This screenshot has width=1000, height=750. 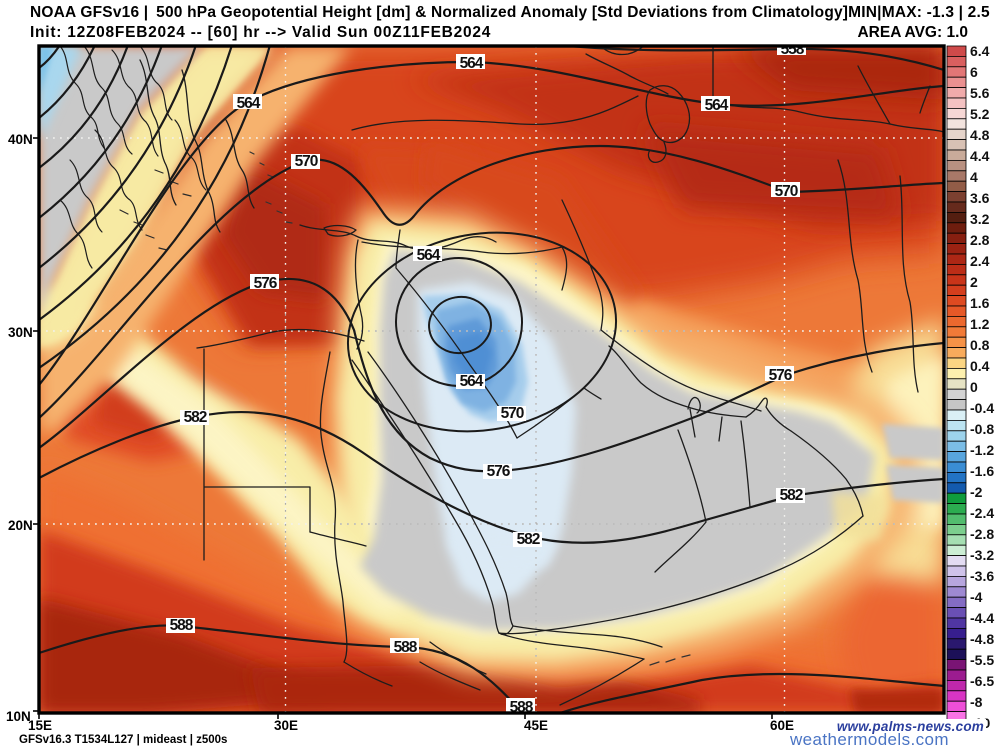 What do you see at coordinates (980, 198) in the screenshot?
I see `svg-text: 3.6` at bounding box center [980, 198].